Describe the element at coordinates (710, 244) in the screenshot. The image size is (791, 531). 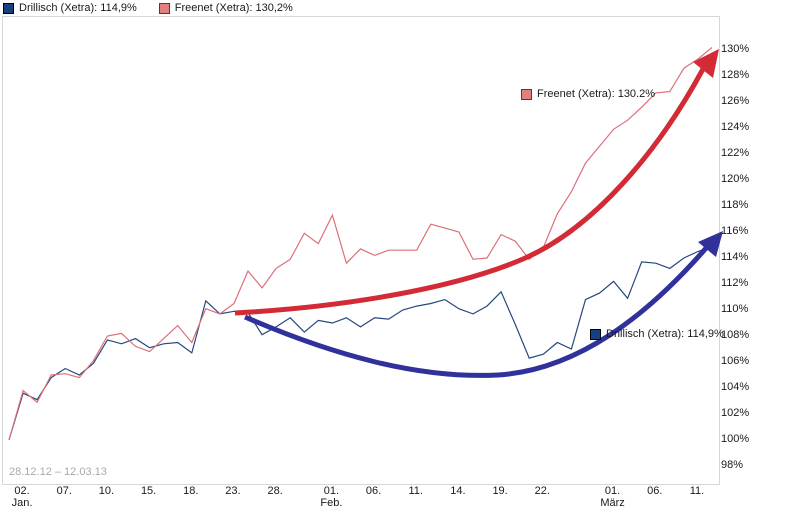
I see `drillisch-cup-trend-arrow-head-icon` at that location.